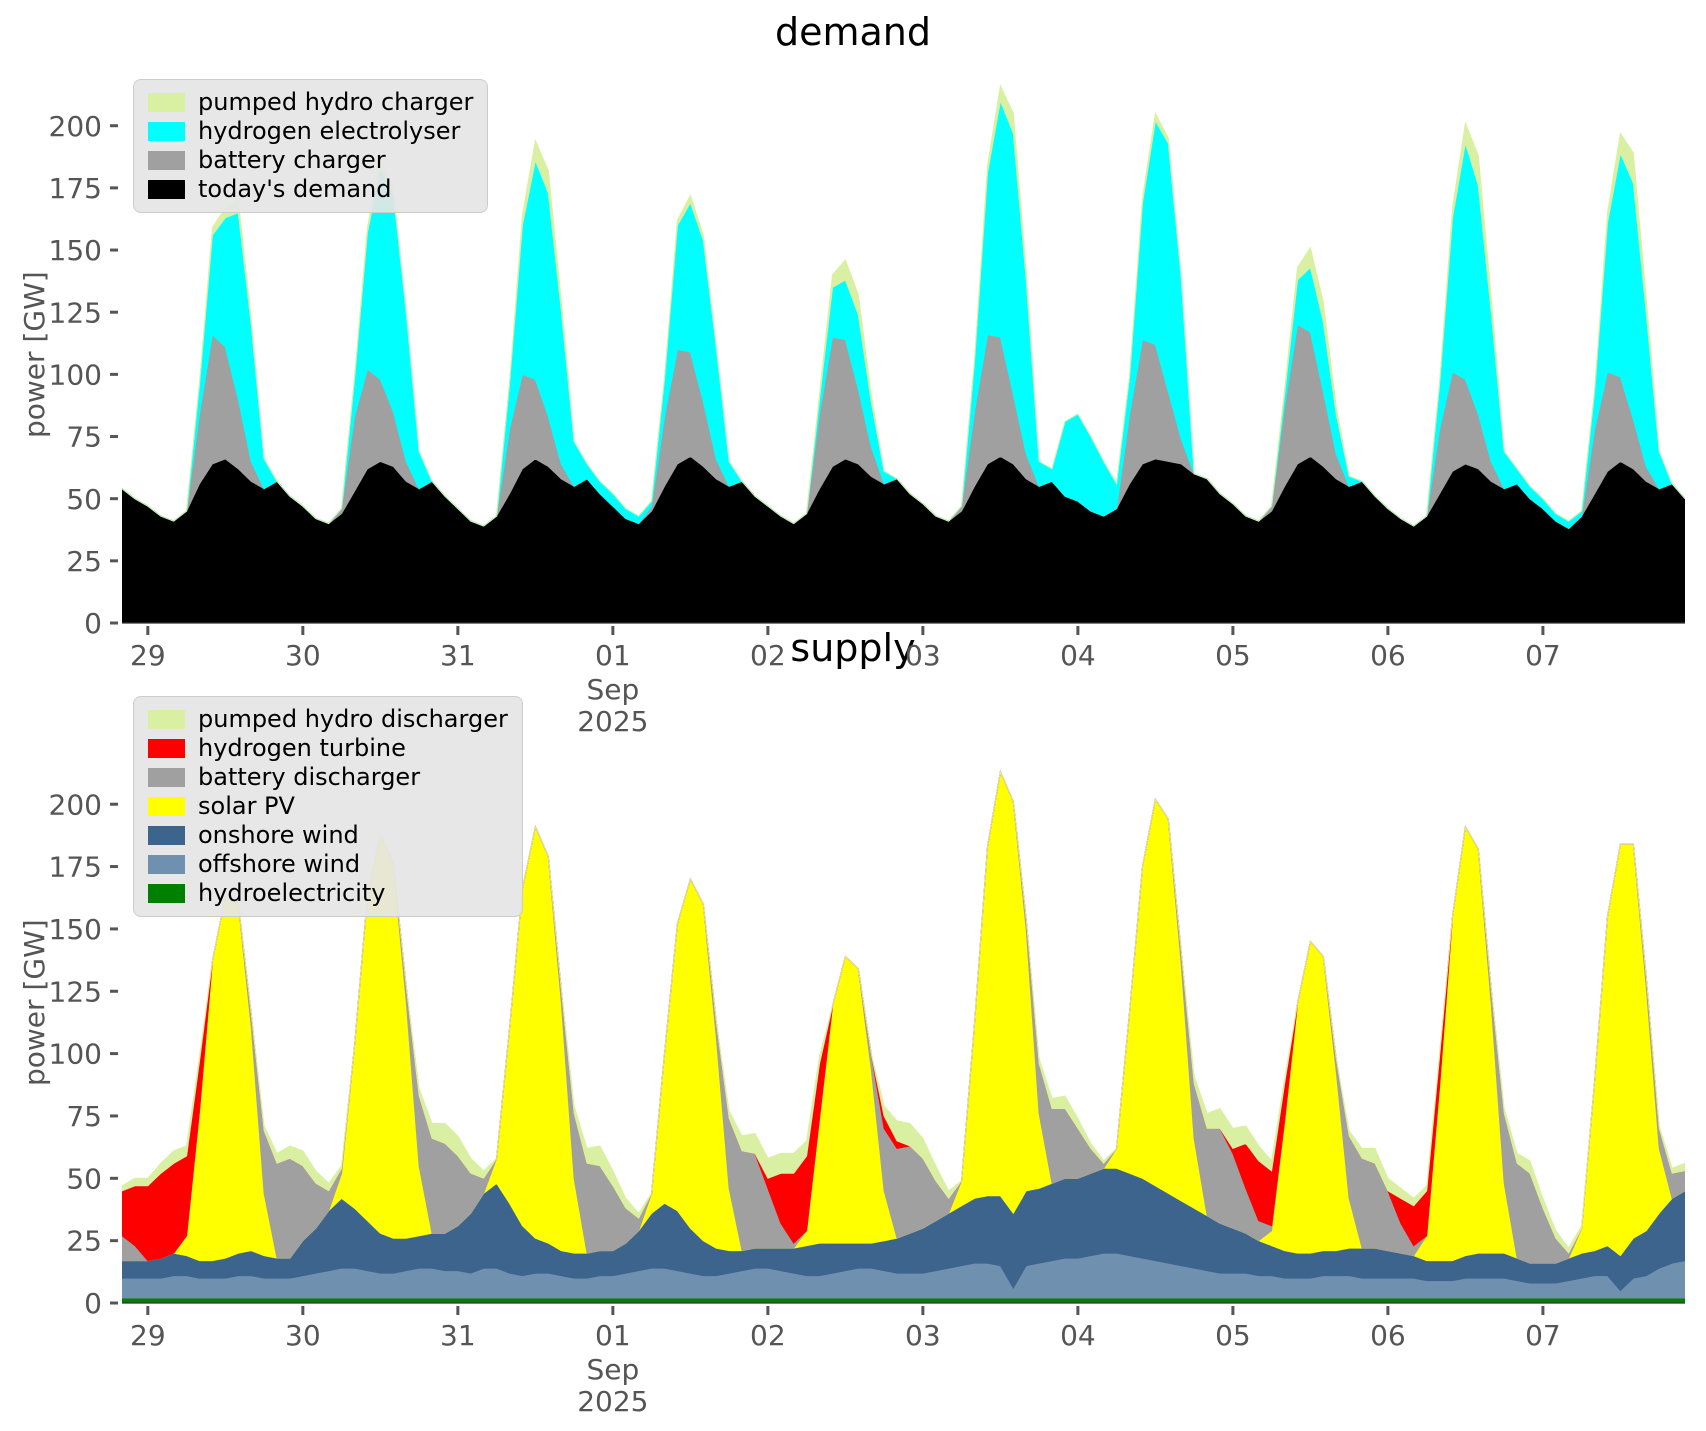 The height and width of the screenshot is (1431, 1706). I want to click on legend-swatch-battery-charger, so click(166, 160).